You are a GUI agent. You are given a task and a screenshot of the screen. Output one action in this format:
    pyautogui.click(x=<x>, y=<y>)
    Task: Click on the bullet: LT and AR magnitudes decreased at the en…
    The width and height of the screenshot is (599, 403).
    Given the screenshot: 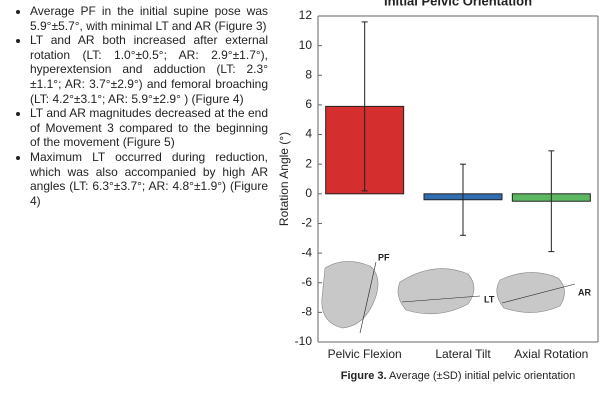 What is the action you would take?
    pyautogui.click(x=149, y=128)
    